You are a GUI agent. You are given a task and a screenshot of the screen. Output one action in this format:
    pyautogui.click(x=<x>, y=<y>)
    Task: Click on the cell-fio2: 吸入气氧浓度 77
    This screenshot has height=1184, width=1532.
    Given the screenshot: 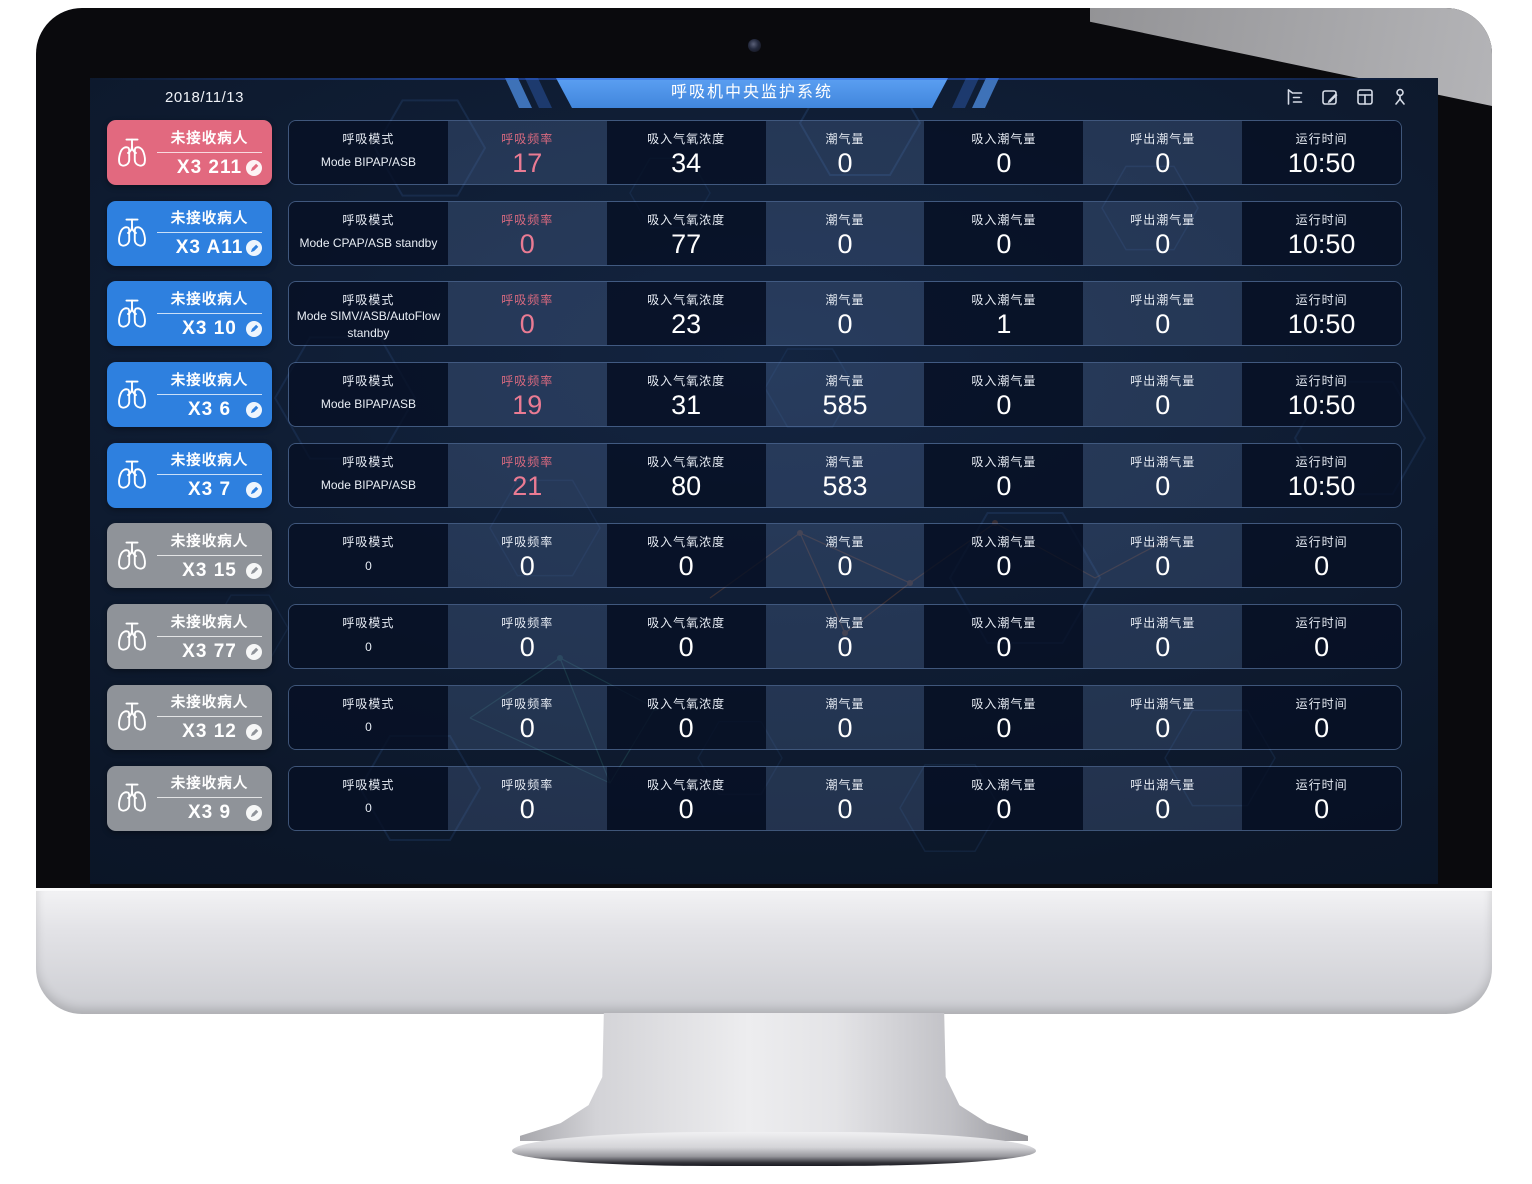 What is the action you would take?
    pyautogui.click(x=686, y=233)
    